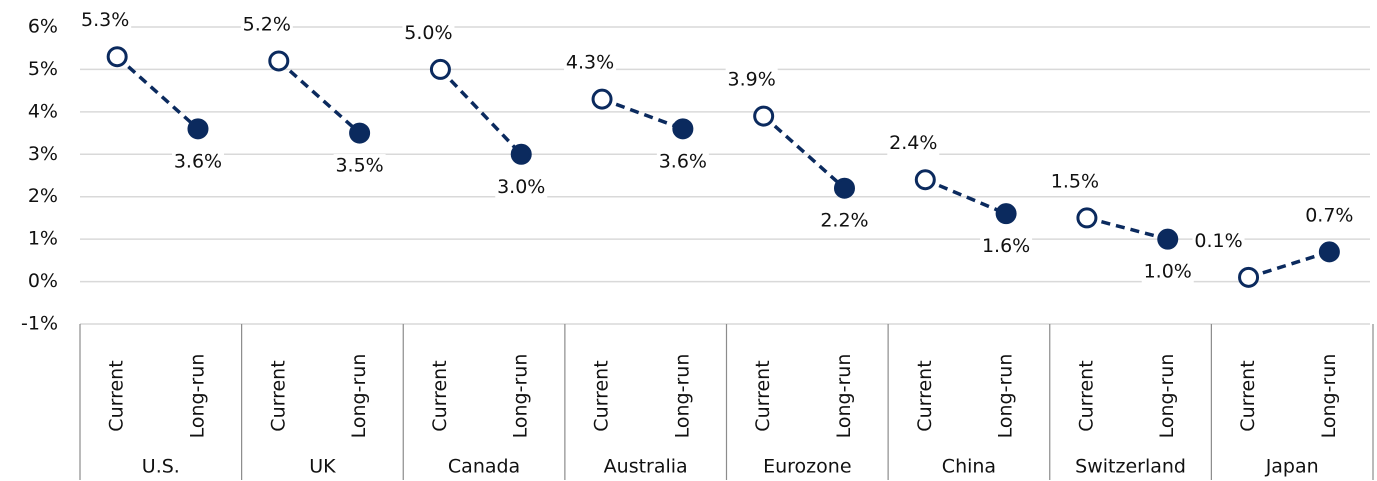 Image resolution: width=1377 pixels, height=481 pixels. I want to click on data-label: 4.3%, so click(590, 63).